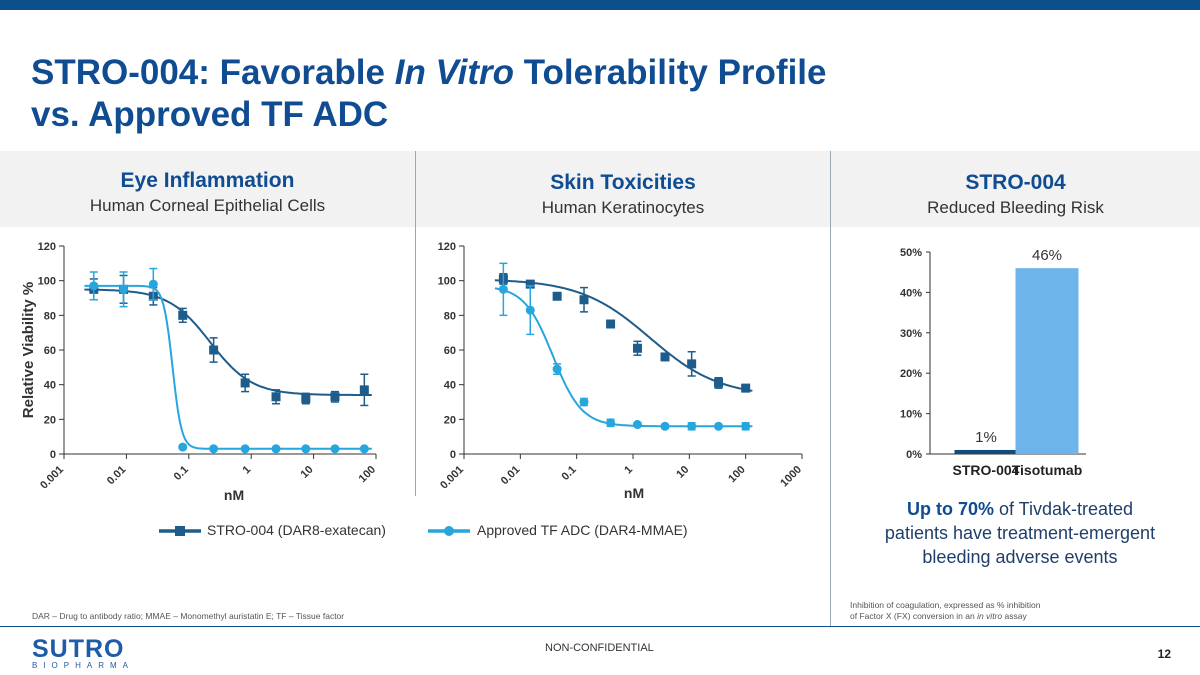  What do you see at coordinates (449, 531) in the screenshot?
I see `legend-marker-approved` at bounding box center [449, 531].